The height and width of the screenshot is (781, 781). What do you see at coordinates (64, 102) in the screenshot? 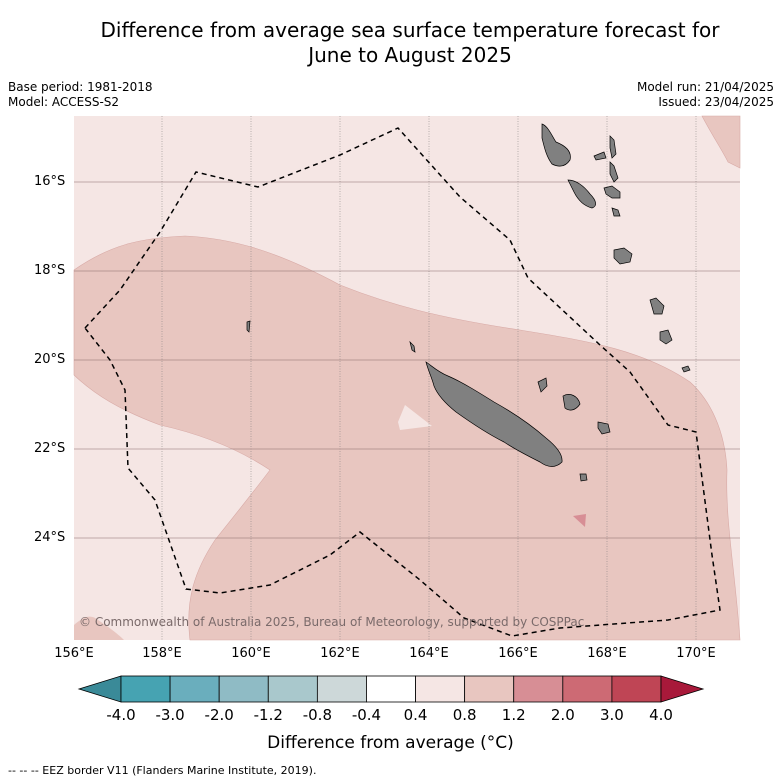
I see `model-name: Model: ACCESS-S2` at bounding box center [64, 102].